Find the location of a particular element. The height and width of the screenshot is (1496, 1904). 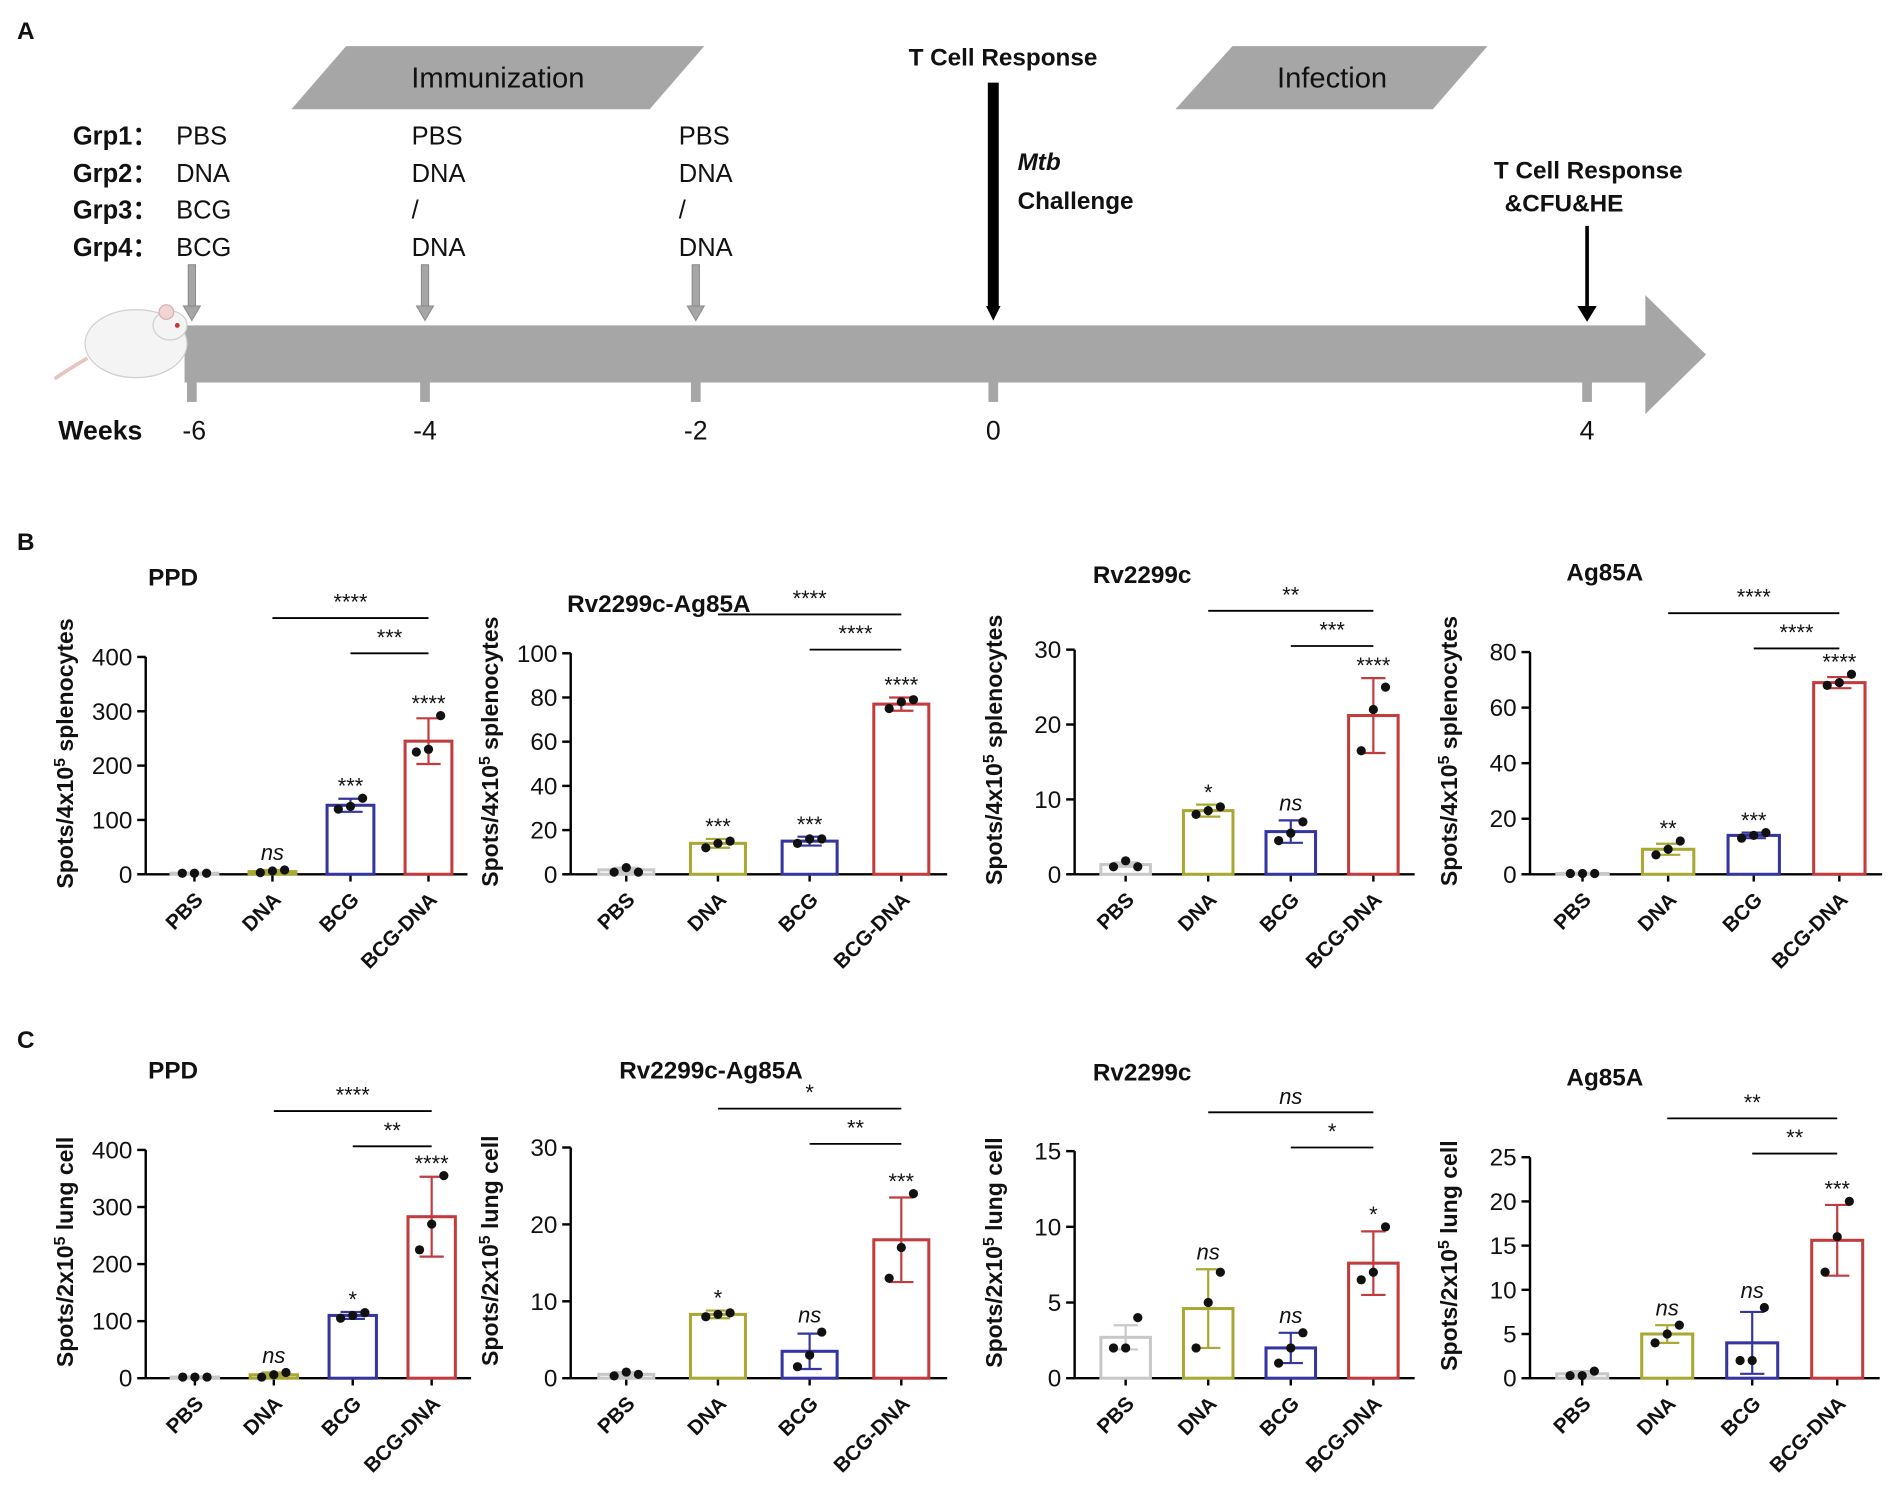

y-tick-label: 300 is located at coordinates (112, 1208).